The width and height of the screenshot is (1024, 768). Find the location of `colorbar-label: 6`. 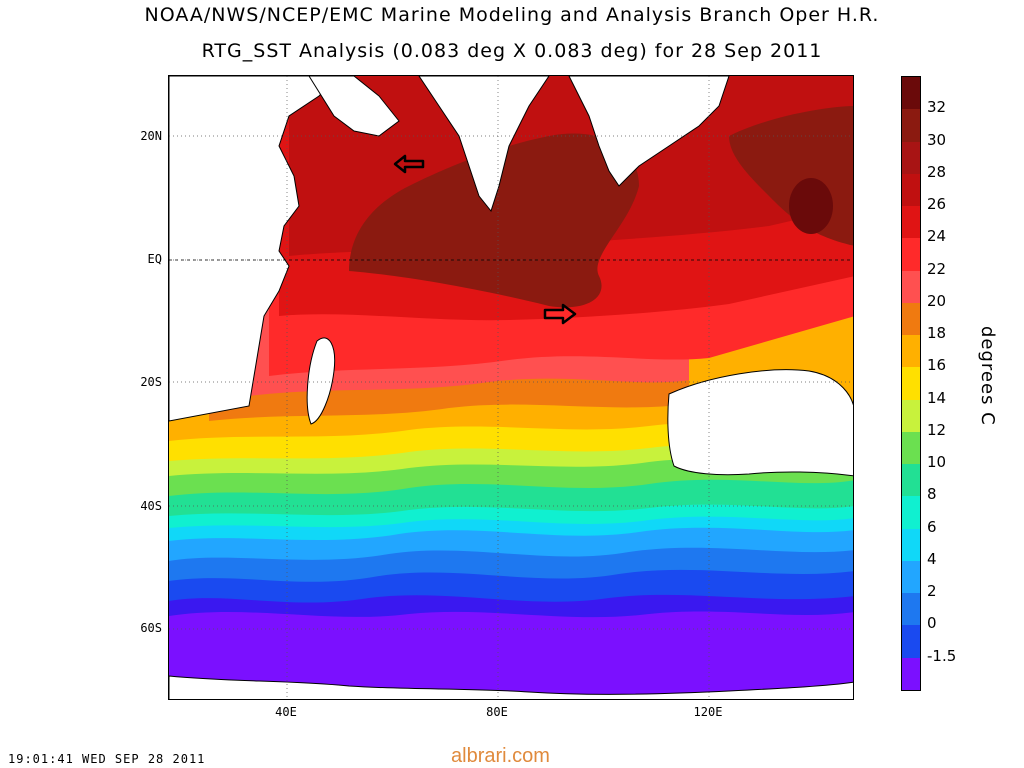

colorbar-label: 6 is located at coordinates (932, 526).